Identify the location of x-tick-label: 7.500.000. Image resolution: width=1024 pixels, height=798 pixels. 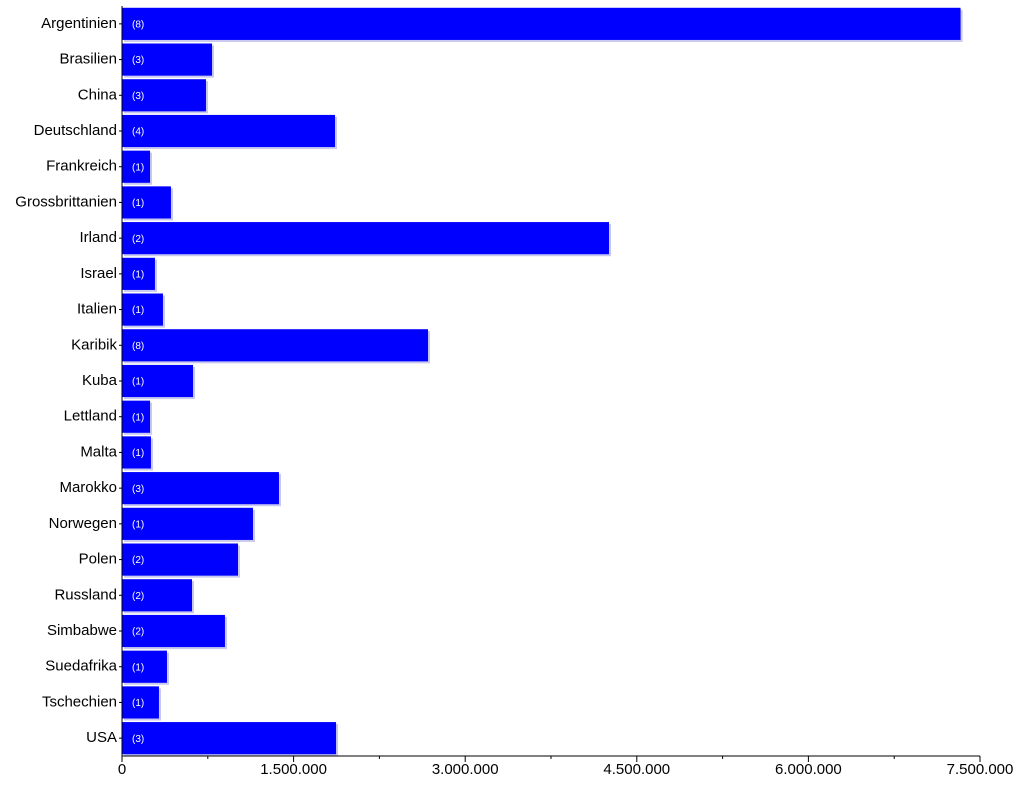
(980, 769).